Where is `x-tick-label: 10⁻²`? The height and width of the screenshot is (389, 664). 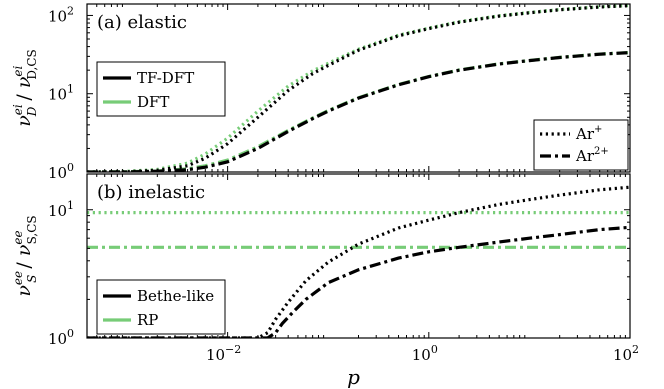 x-tick-label: 10⁻² is located at coordinates (223, 353).